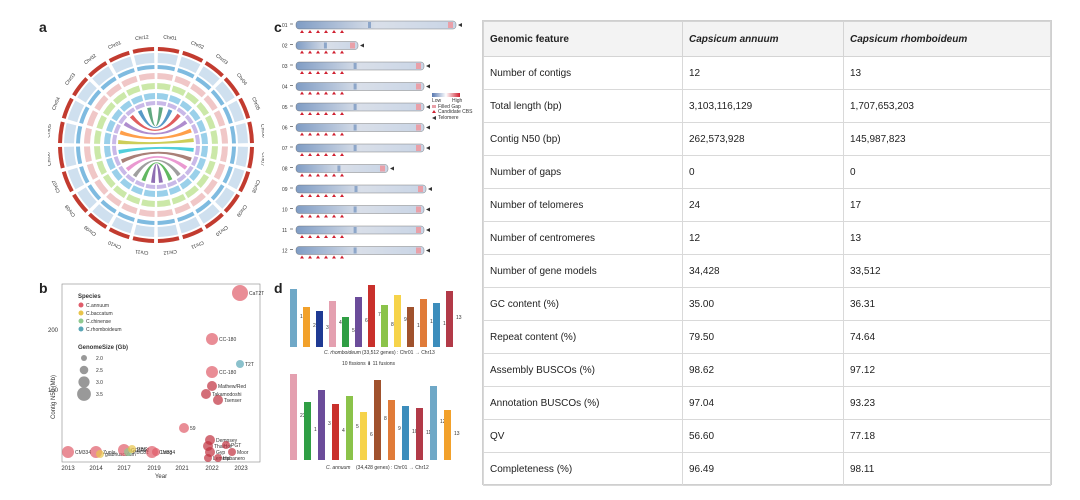 Image resolution: width=1080 pixels, height=500 pixels. What do you see at coordinates (227, 373) in the screenshot?
I see `scatter-point-label: CC-180` at bounding box center [227, 373].